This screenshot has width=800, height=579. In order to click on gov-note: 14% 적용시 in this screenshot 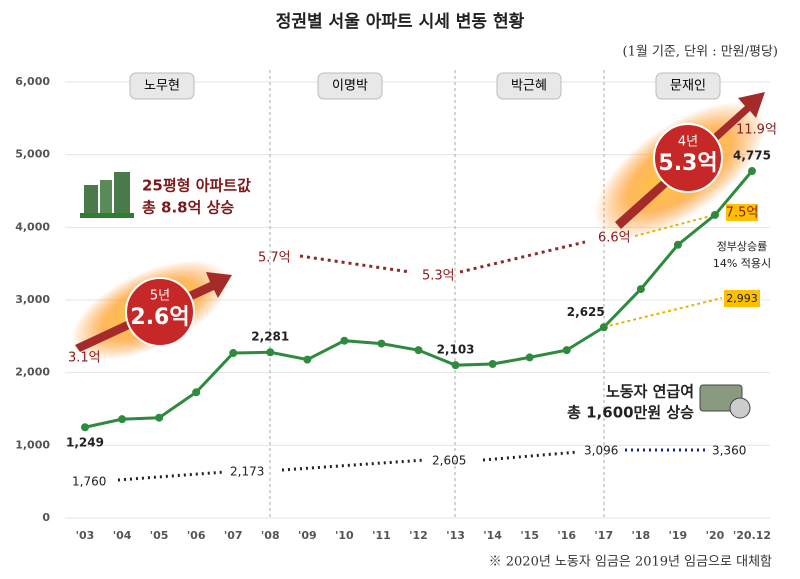, I will do `click(742, 263)`.